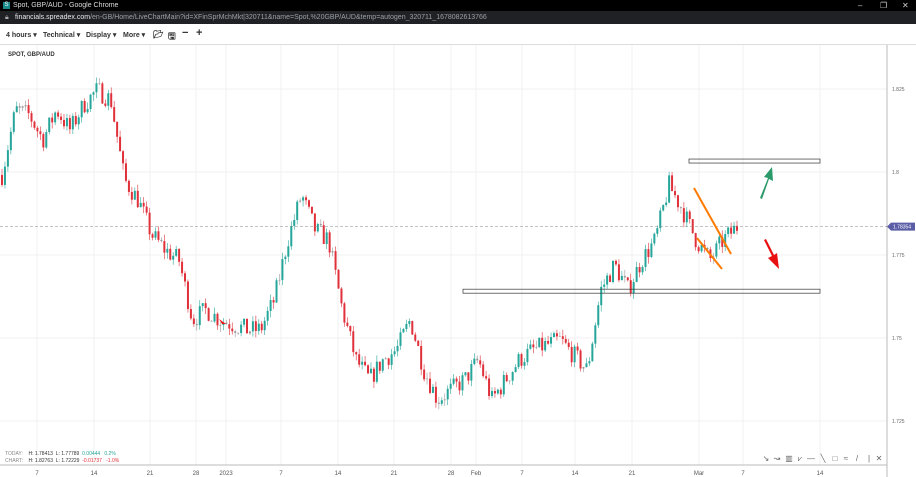 Image resolution: width=916 pixels, height=477 pixels. What do you see at coordinates (21, 35) in the screenshot?
I see `interval-dropdown: 4 hours ▾` at bounding box center [21, 35].